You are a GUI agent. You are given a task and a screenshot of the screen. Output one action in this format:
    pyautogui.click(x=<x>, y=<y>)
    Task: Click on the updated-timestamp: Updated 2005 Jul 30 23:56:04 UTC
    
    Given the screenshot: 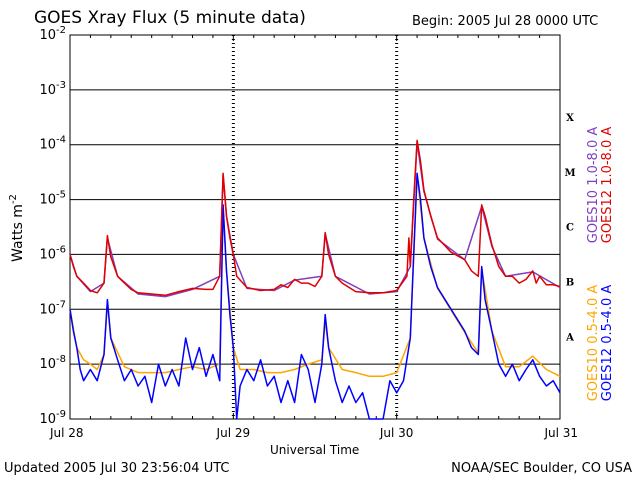 What is the action you would take?
    pyautogui.click(x=117, y=468)
    